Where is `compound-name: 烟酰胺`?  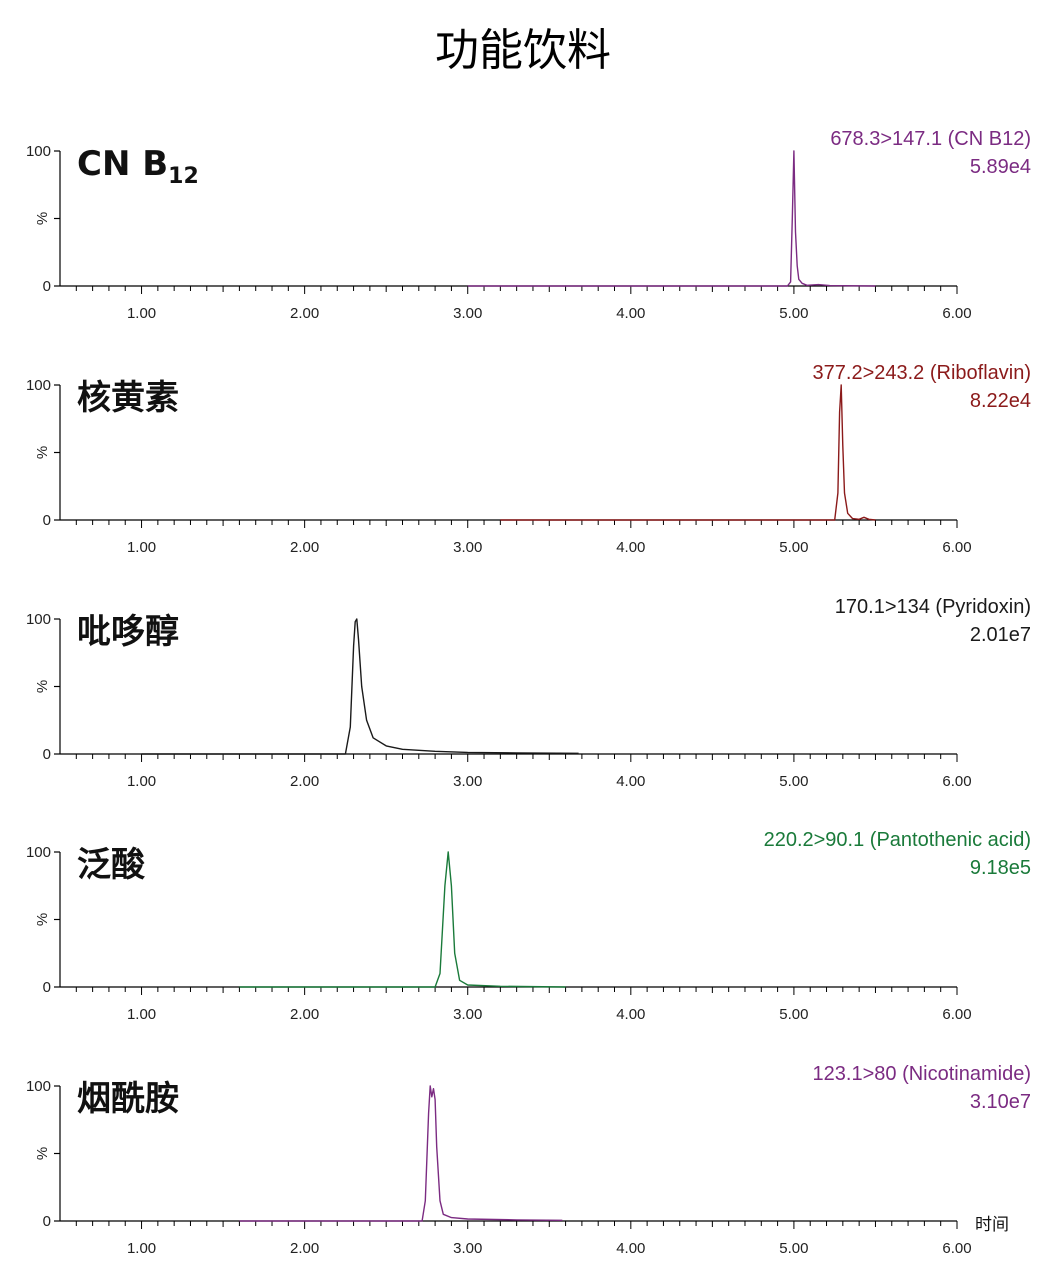
compound-name: 烟酰胺 is located at coordinates (128, 1099).